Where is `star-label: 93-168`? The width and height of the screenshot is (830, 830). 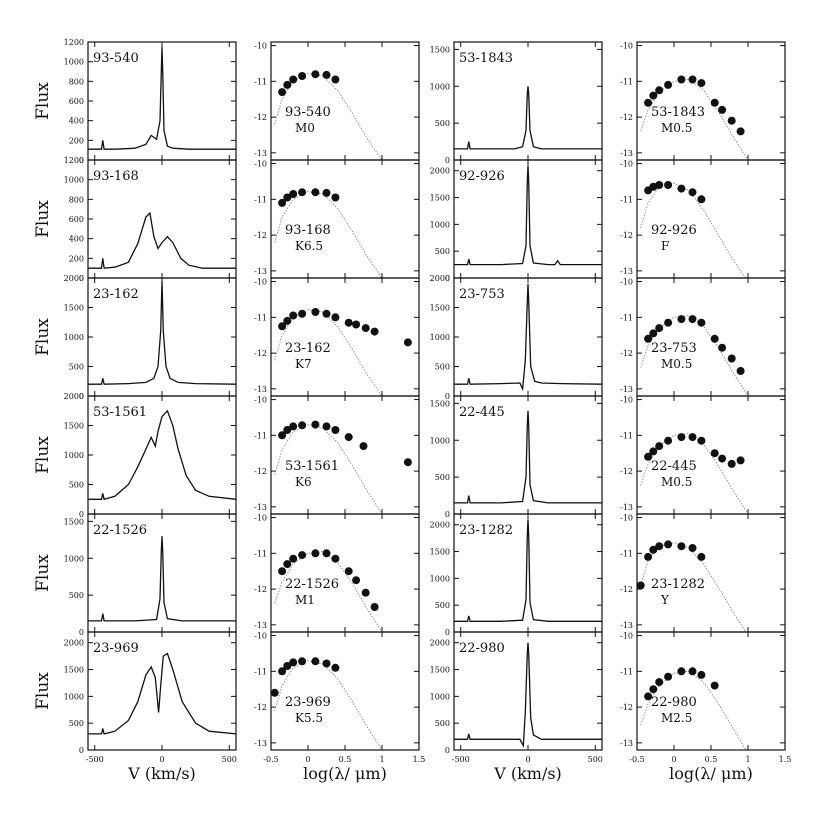
star-label: 93-168 is located at coordinates (116, 176).